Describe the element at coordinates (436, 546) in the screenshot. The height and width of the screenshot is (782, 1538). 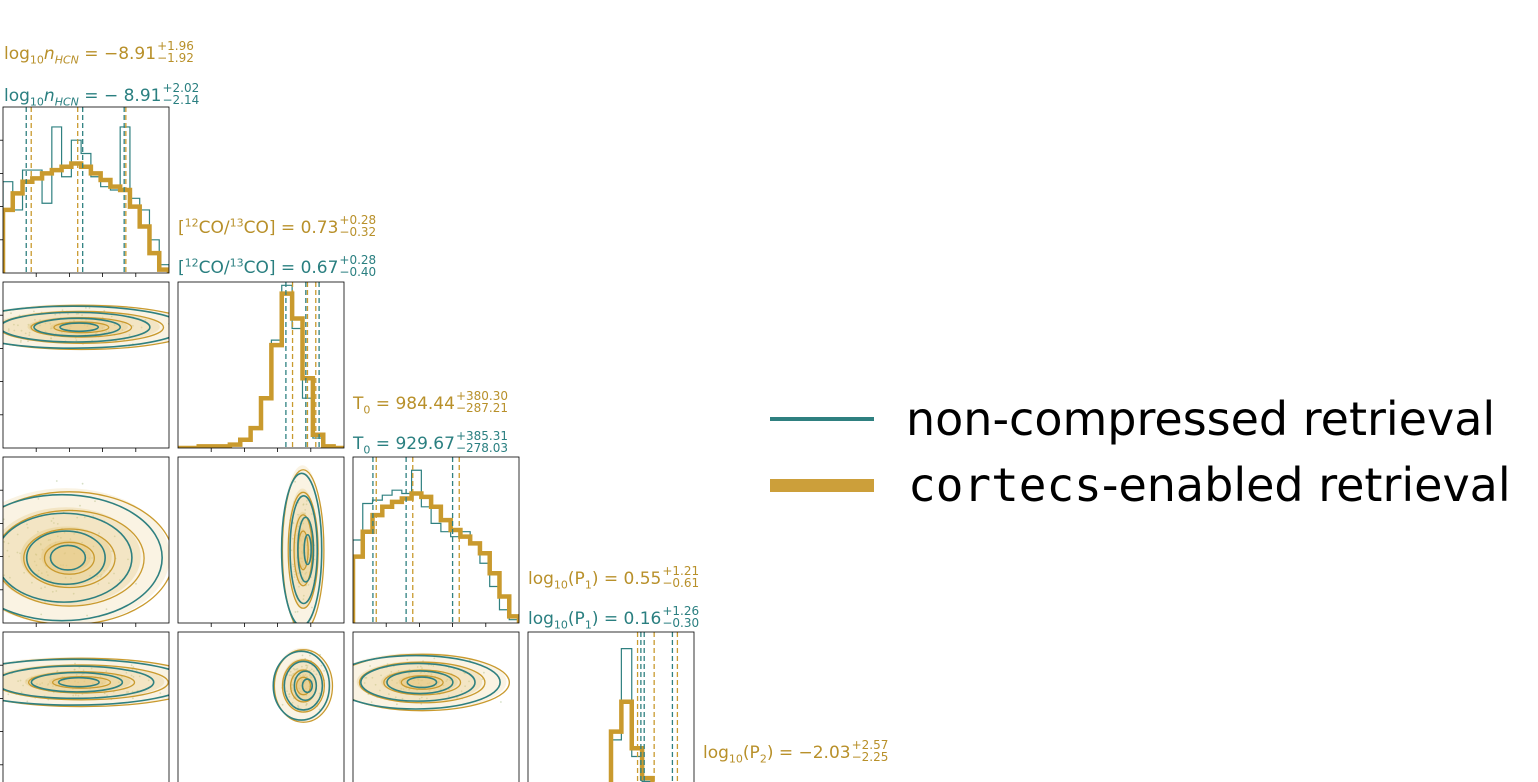
I see `hist-teal-t0` at that location.